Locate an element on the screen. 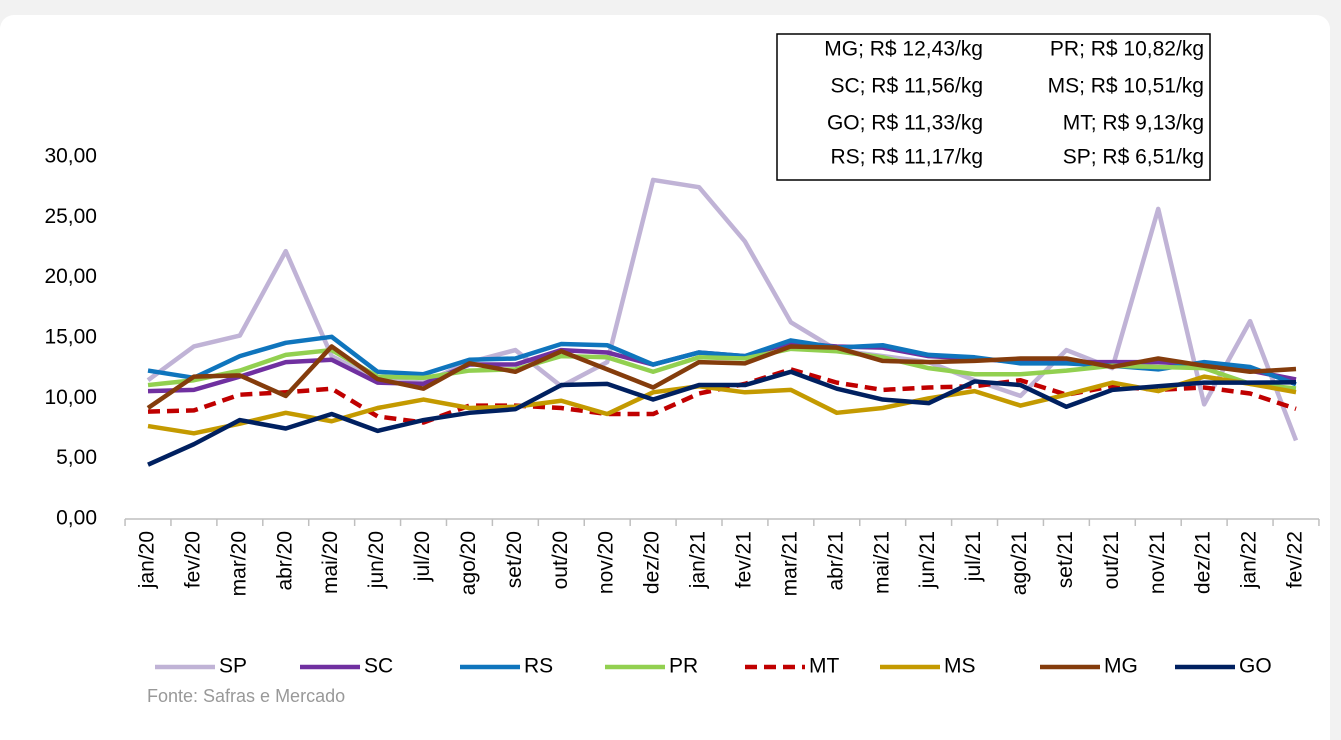  legend-label: GO is located at coordinates (1255, 666).